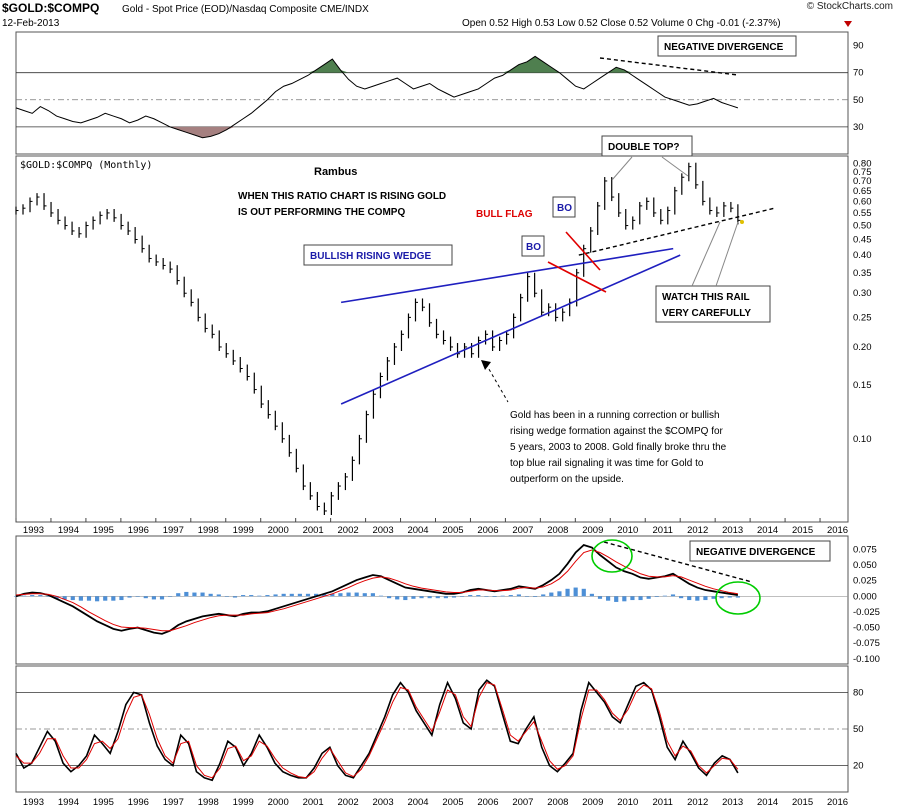  What do you see at coordinates (138, 802) in the screenshot?
I see `year-tick-label: 1996` at bounding box center [138, 802].